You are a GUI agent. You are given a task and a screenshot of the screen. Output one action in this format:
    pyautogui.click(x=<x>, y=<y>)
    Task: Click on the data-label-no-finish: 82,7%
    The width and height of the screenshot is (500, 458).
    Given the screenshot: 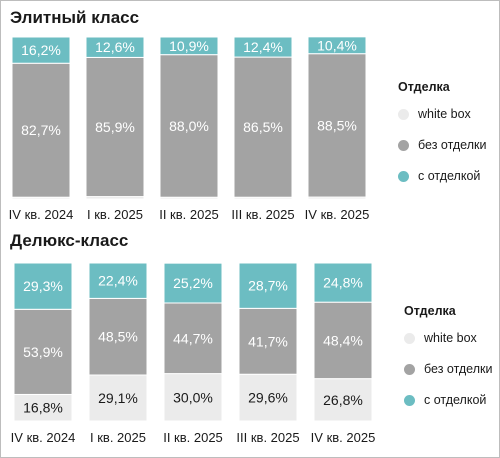 What is the action you would take?
    pyautogui.click(x=41, y=130)
    